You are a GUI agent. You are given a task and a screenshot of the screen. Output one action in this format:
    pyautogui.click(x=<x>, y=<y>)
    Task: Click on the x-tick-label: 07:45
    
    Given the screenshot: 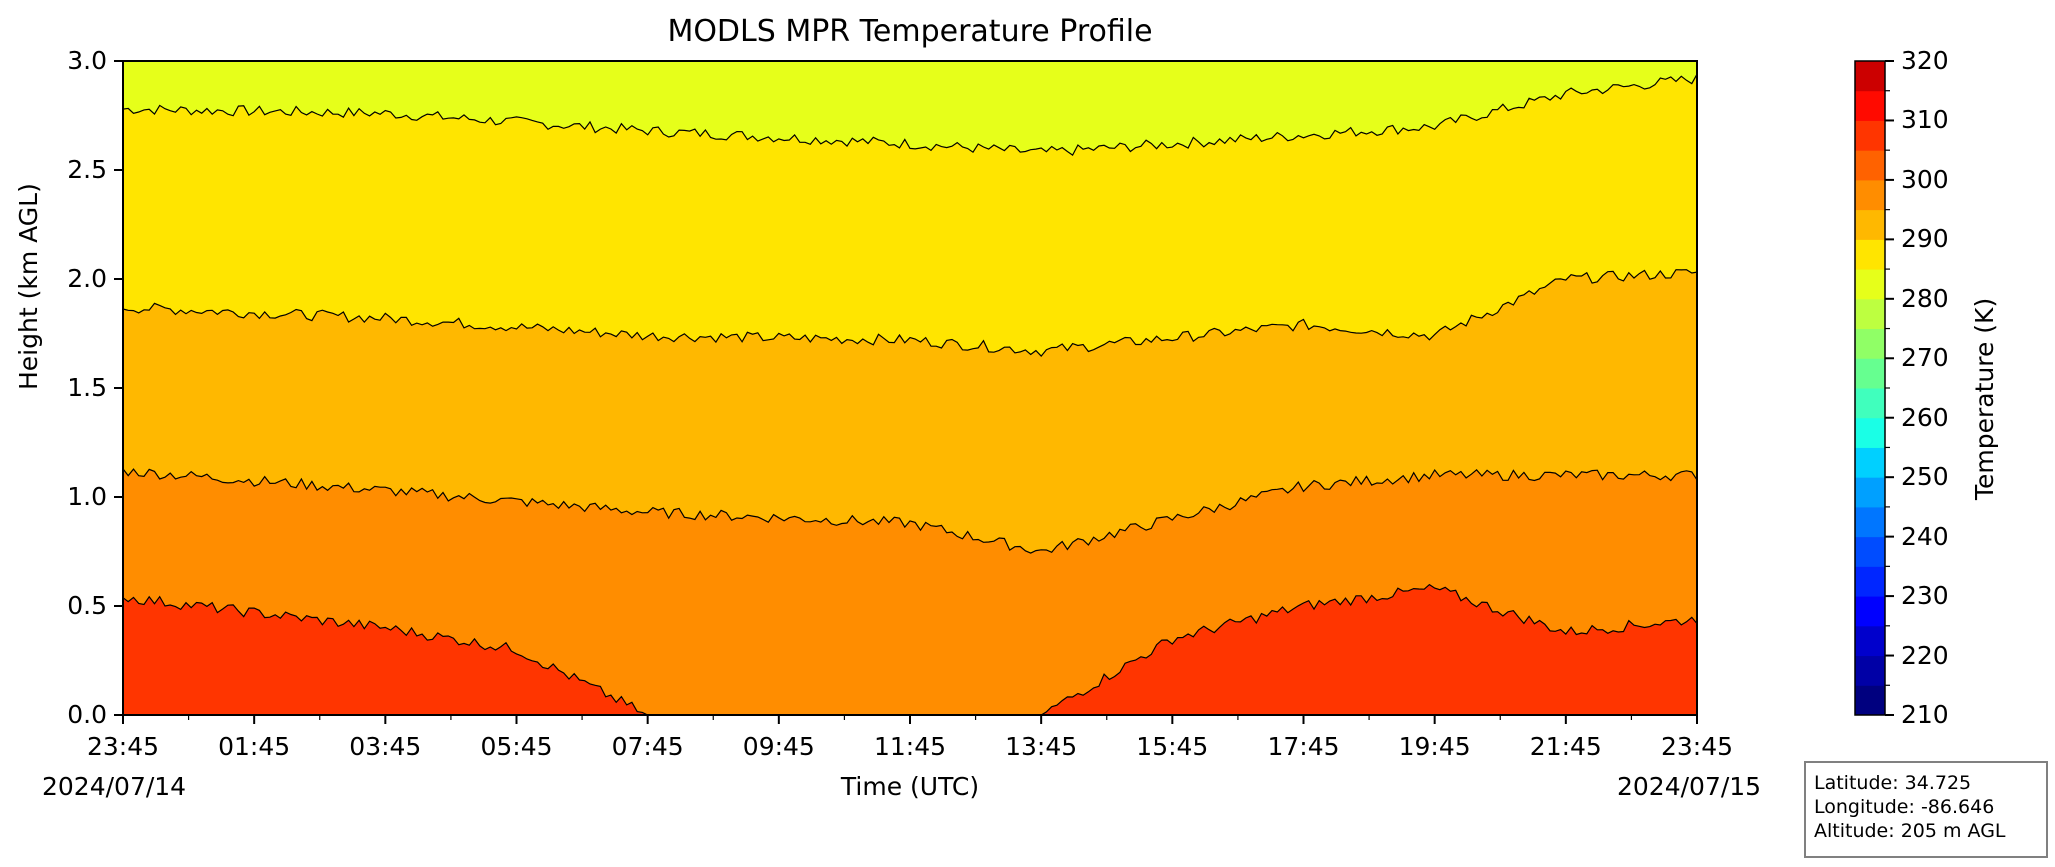 What is the action you would take?
    pyautogui.click(x=647, y=746)
    